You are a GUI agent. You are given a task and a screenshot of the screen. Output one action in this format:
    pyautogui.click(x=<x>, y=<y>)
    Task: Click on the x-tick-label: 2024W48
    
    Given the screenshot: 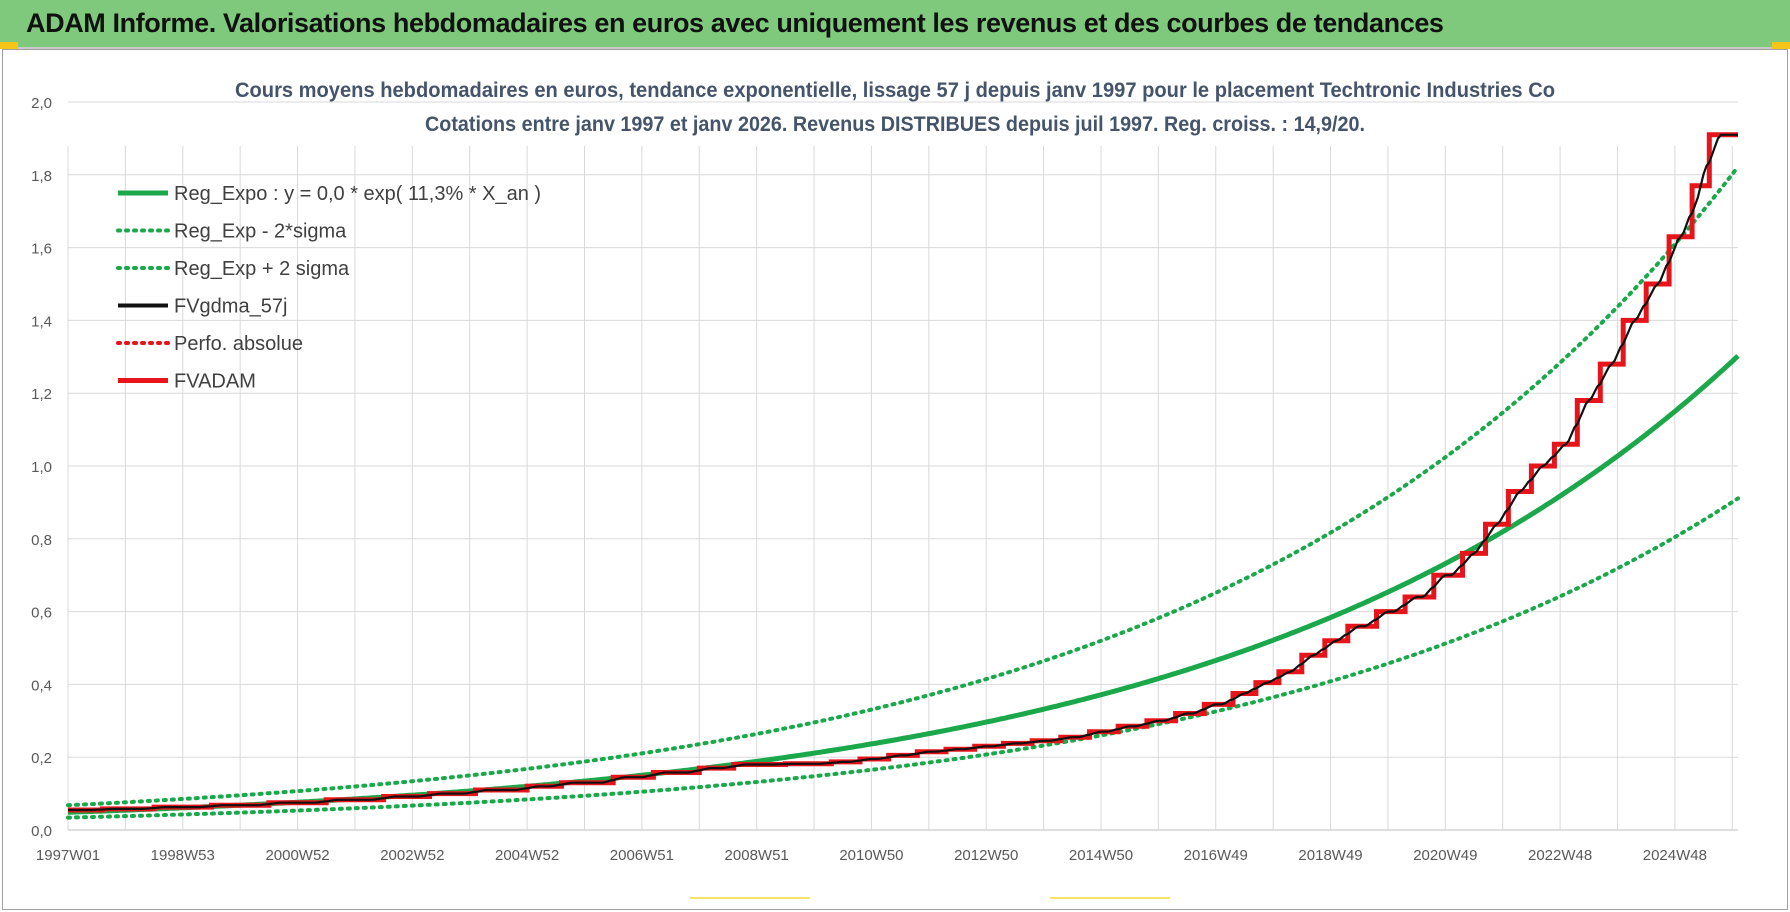 What is the action you would take?
    pyautogui.click(x=1675, y=855)
    